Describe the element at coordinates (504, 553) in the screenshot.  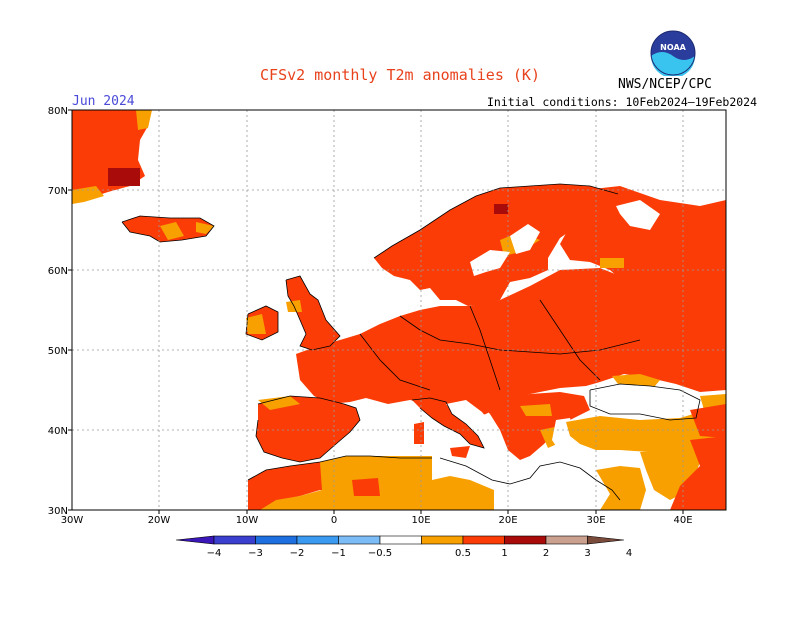
I see `colorbar-label: 1` at that location.